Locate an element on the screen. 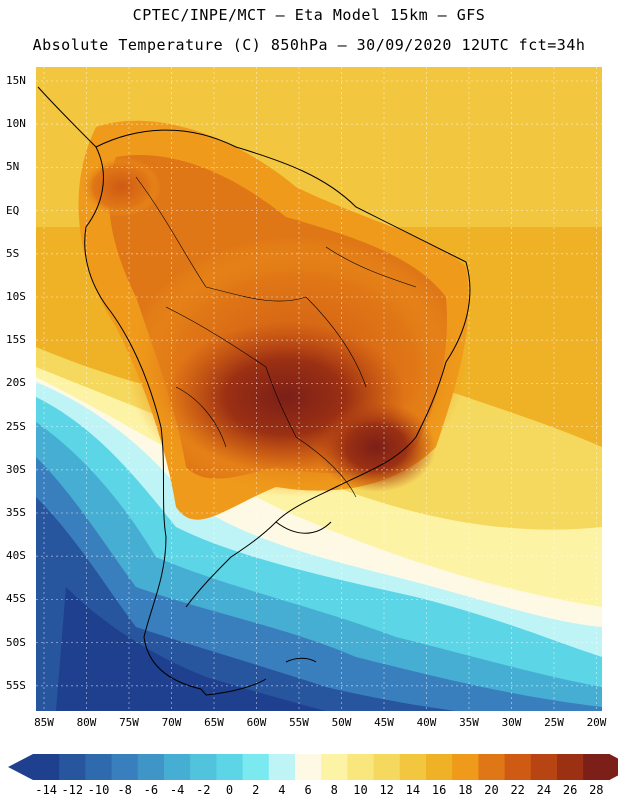 This screenshot has width=618, height=800. colorbar-tick-label: 24 is located at coordinates (544, 790).